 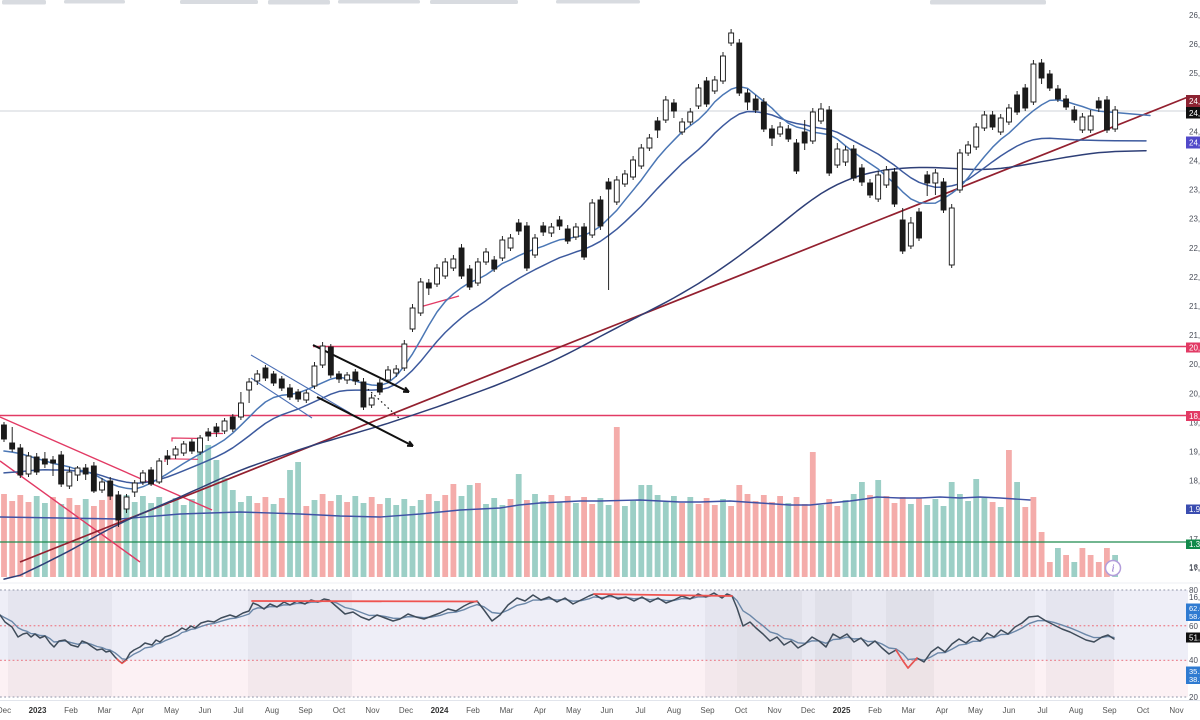 I want to click on svg-text: 17,600, so click(x=1194, y=539).